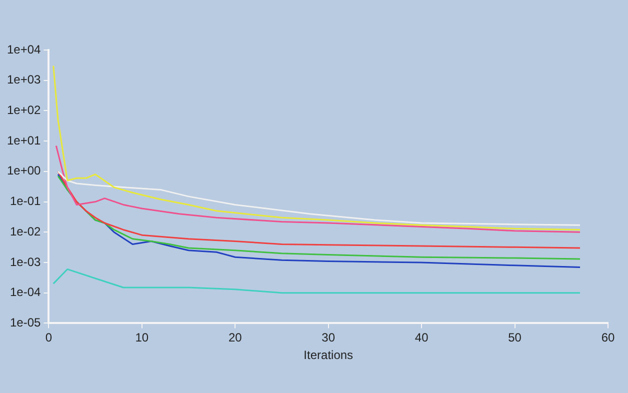 The width and height of the screenshot is (628, 393). I want to click on y-tick-label: 1e-02, so click(26, 231).